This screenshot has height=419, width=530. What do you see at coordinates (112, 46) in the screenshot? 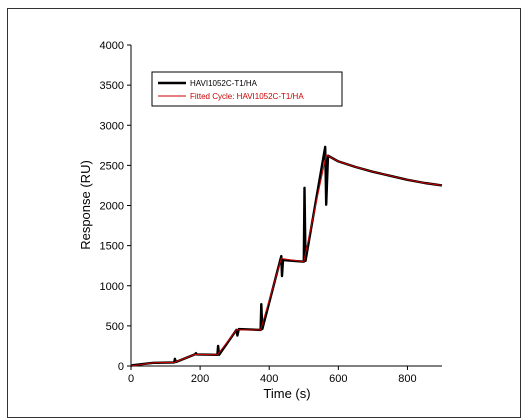
I see `y-tick-label: 4000` at bounding box center [112, 46].